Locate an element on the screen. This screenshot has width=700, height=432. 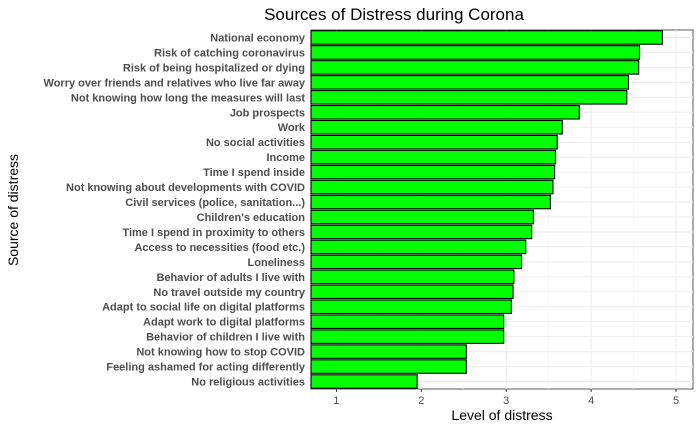
category-label: No social activities is located at coordinates (255, 143).